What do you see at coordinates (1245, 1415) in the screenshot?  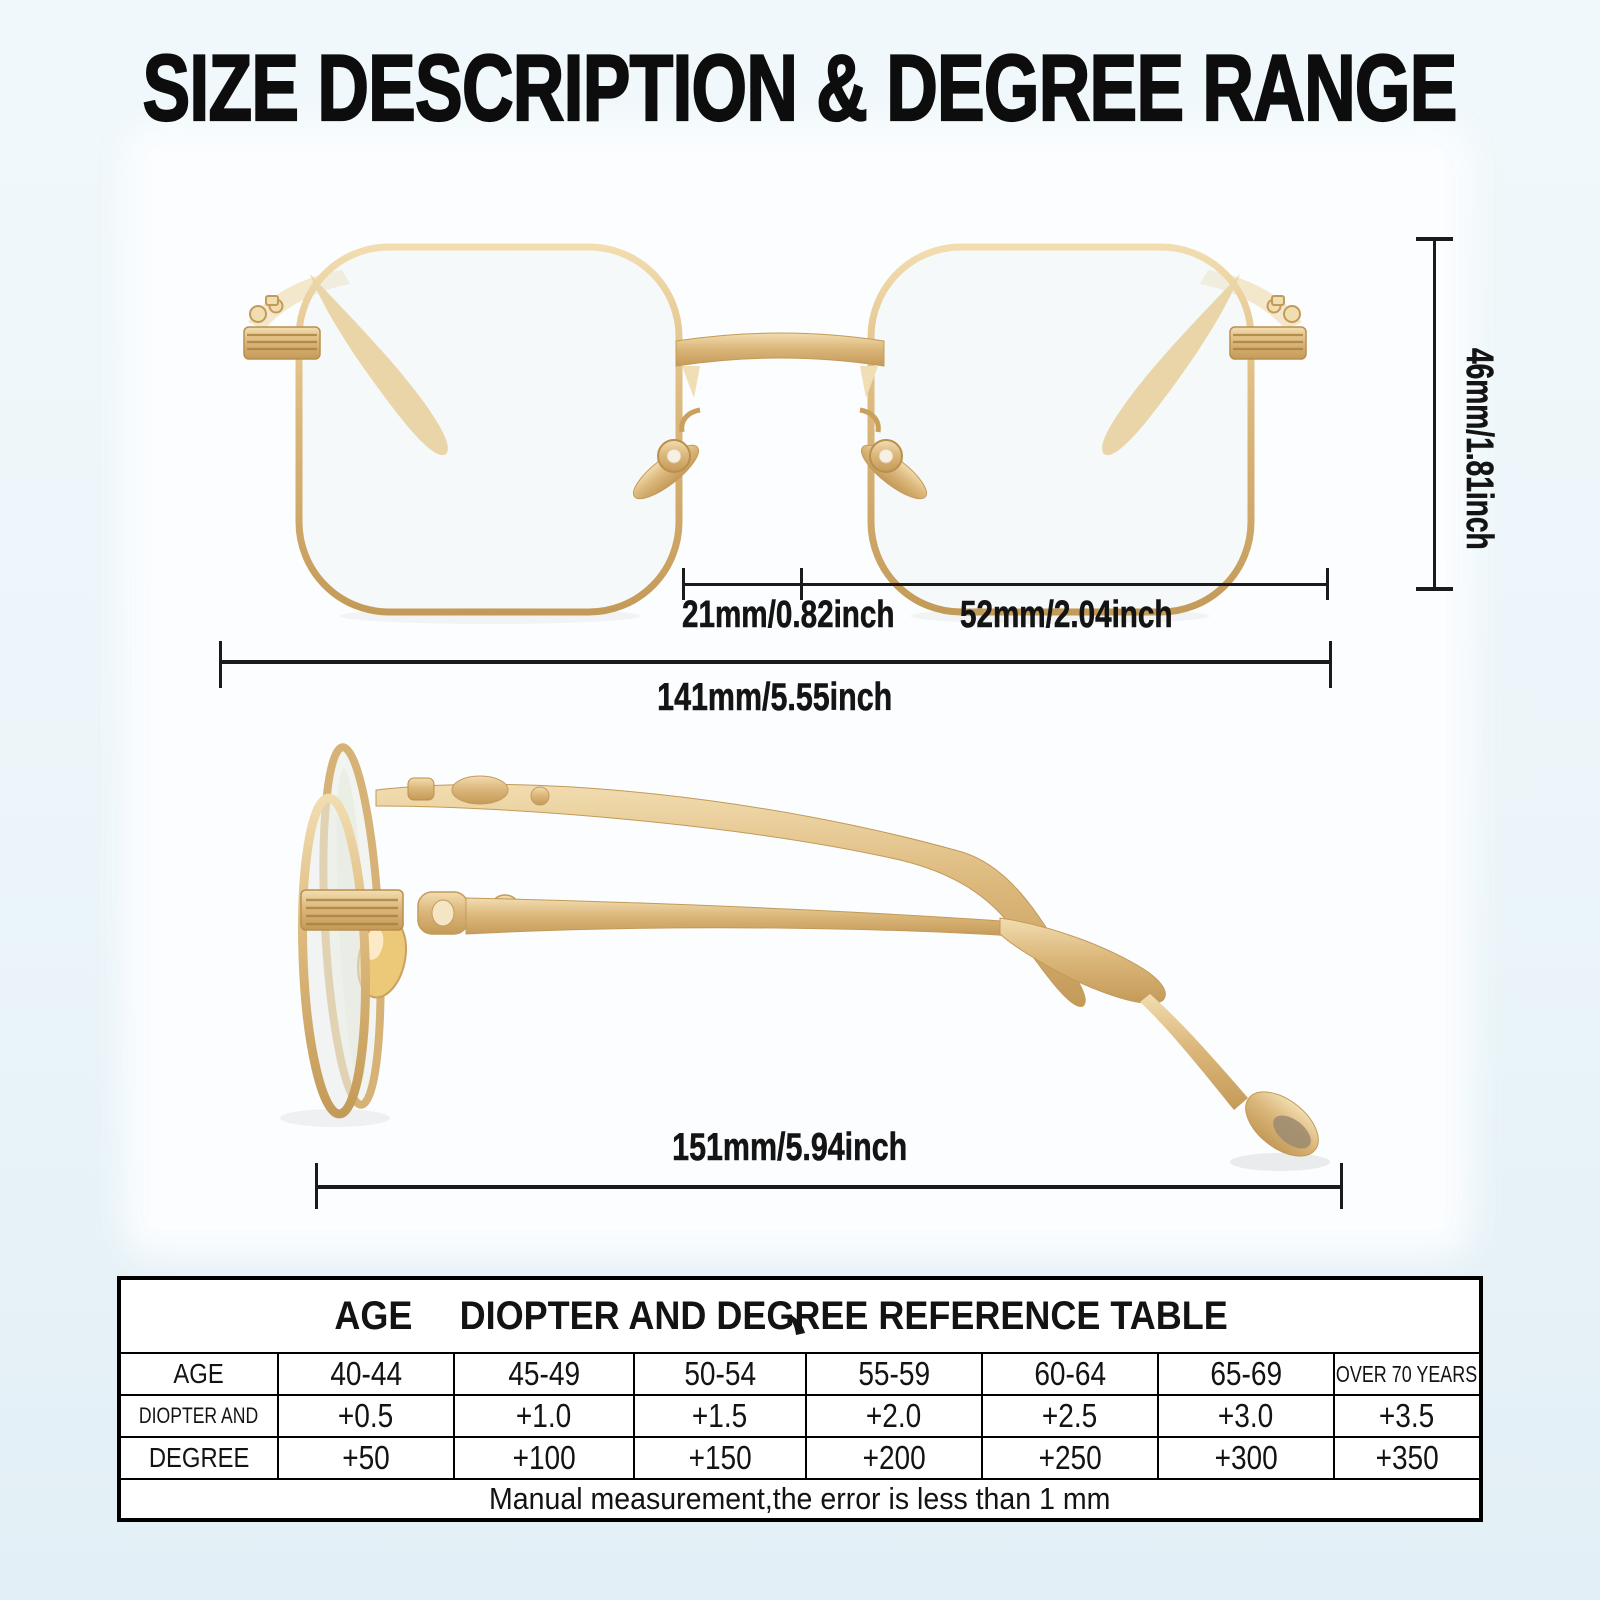 I see `diopter-cell: +3.0` at bounding box center [1245, 1415].